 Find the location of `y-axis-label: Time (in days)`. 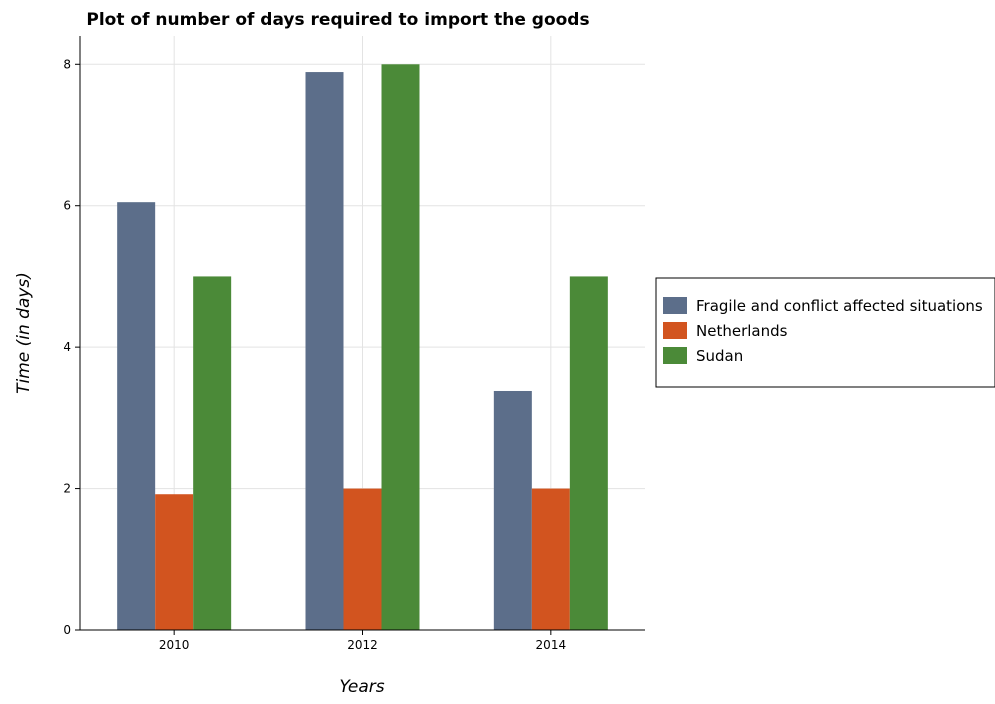

y-axis-label: Time (in days) is located at coordinates (24, 333).